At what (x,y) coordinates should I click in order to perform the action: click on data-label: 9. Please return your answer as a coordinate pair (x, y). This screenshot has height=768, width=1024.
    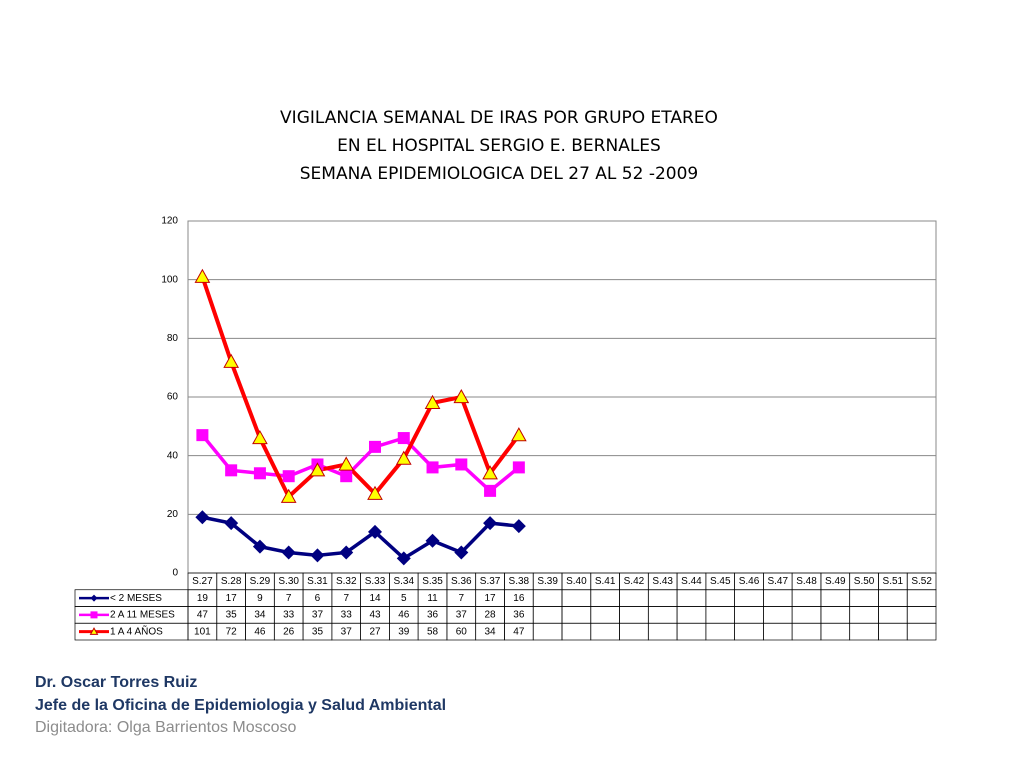
    Looking at the image, I should click on (260, 598).